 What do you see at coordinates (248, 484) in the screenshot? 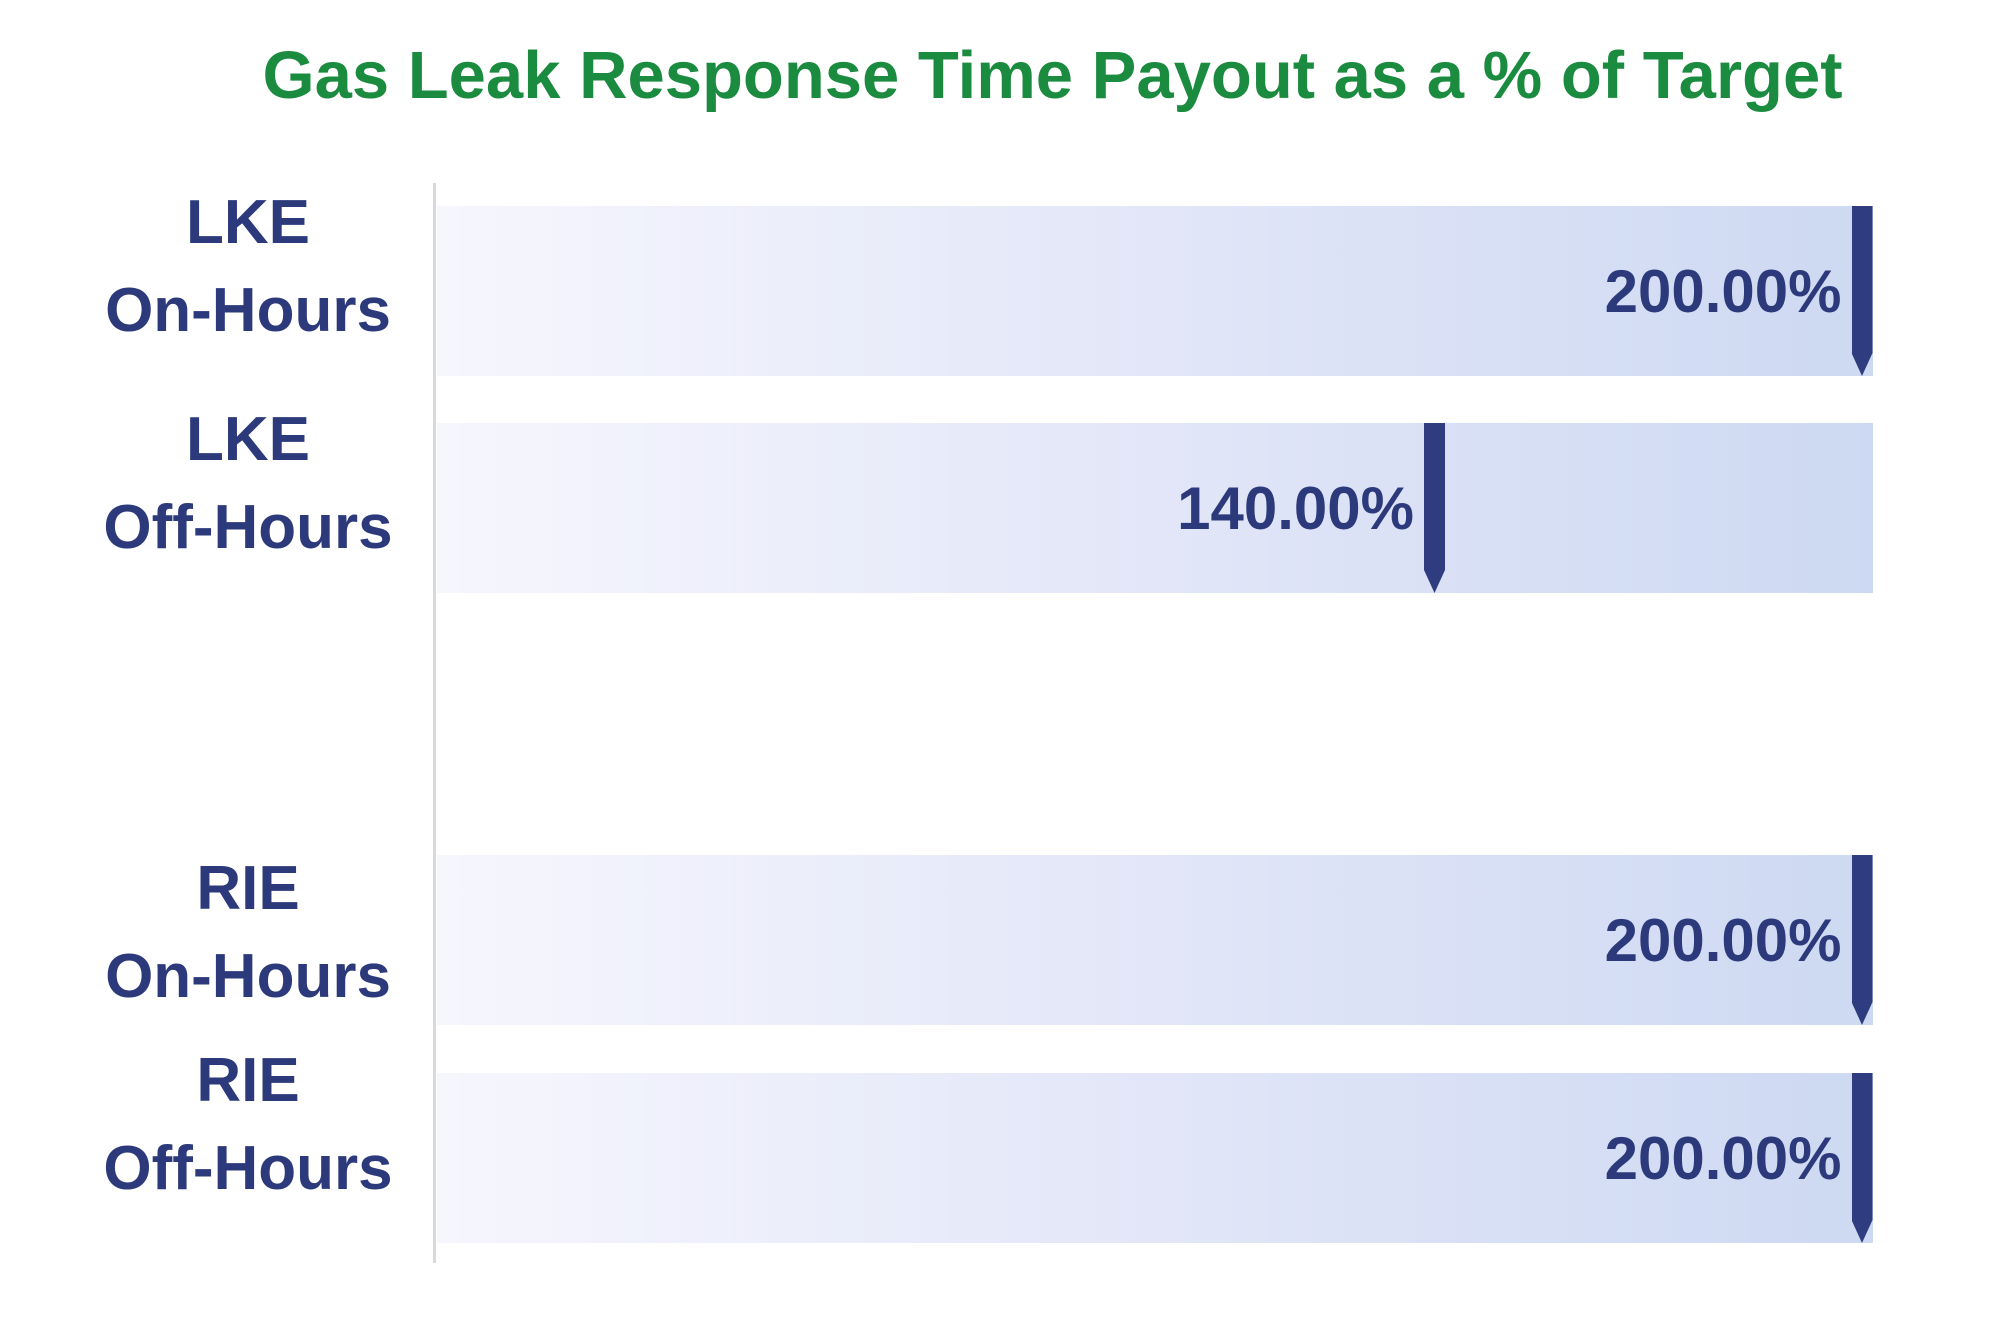
I see `category-label: LKE Off-Hours` at bounding box center [248, 484].